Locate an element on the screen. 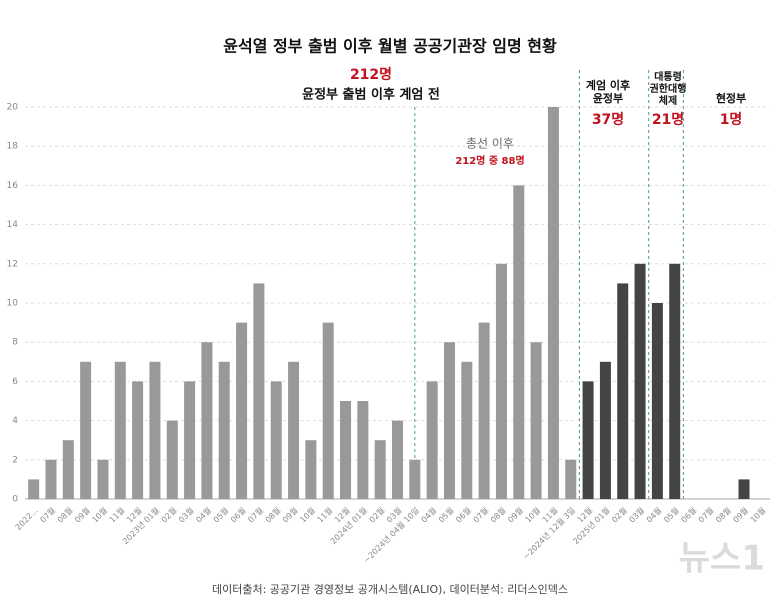 Image resolution: width=780 pixels, height=607 pixels. annotation: 21명 is located at coordinates (668, 119).